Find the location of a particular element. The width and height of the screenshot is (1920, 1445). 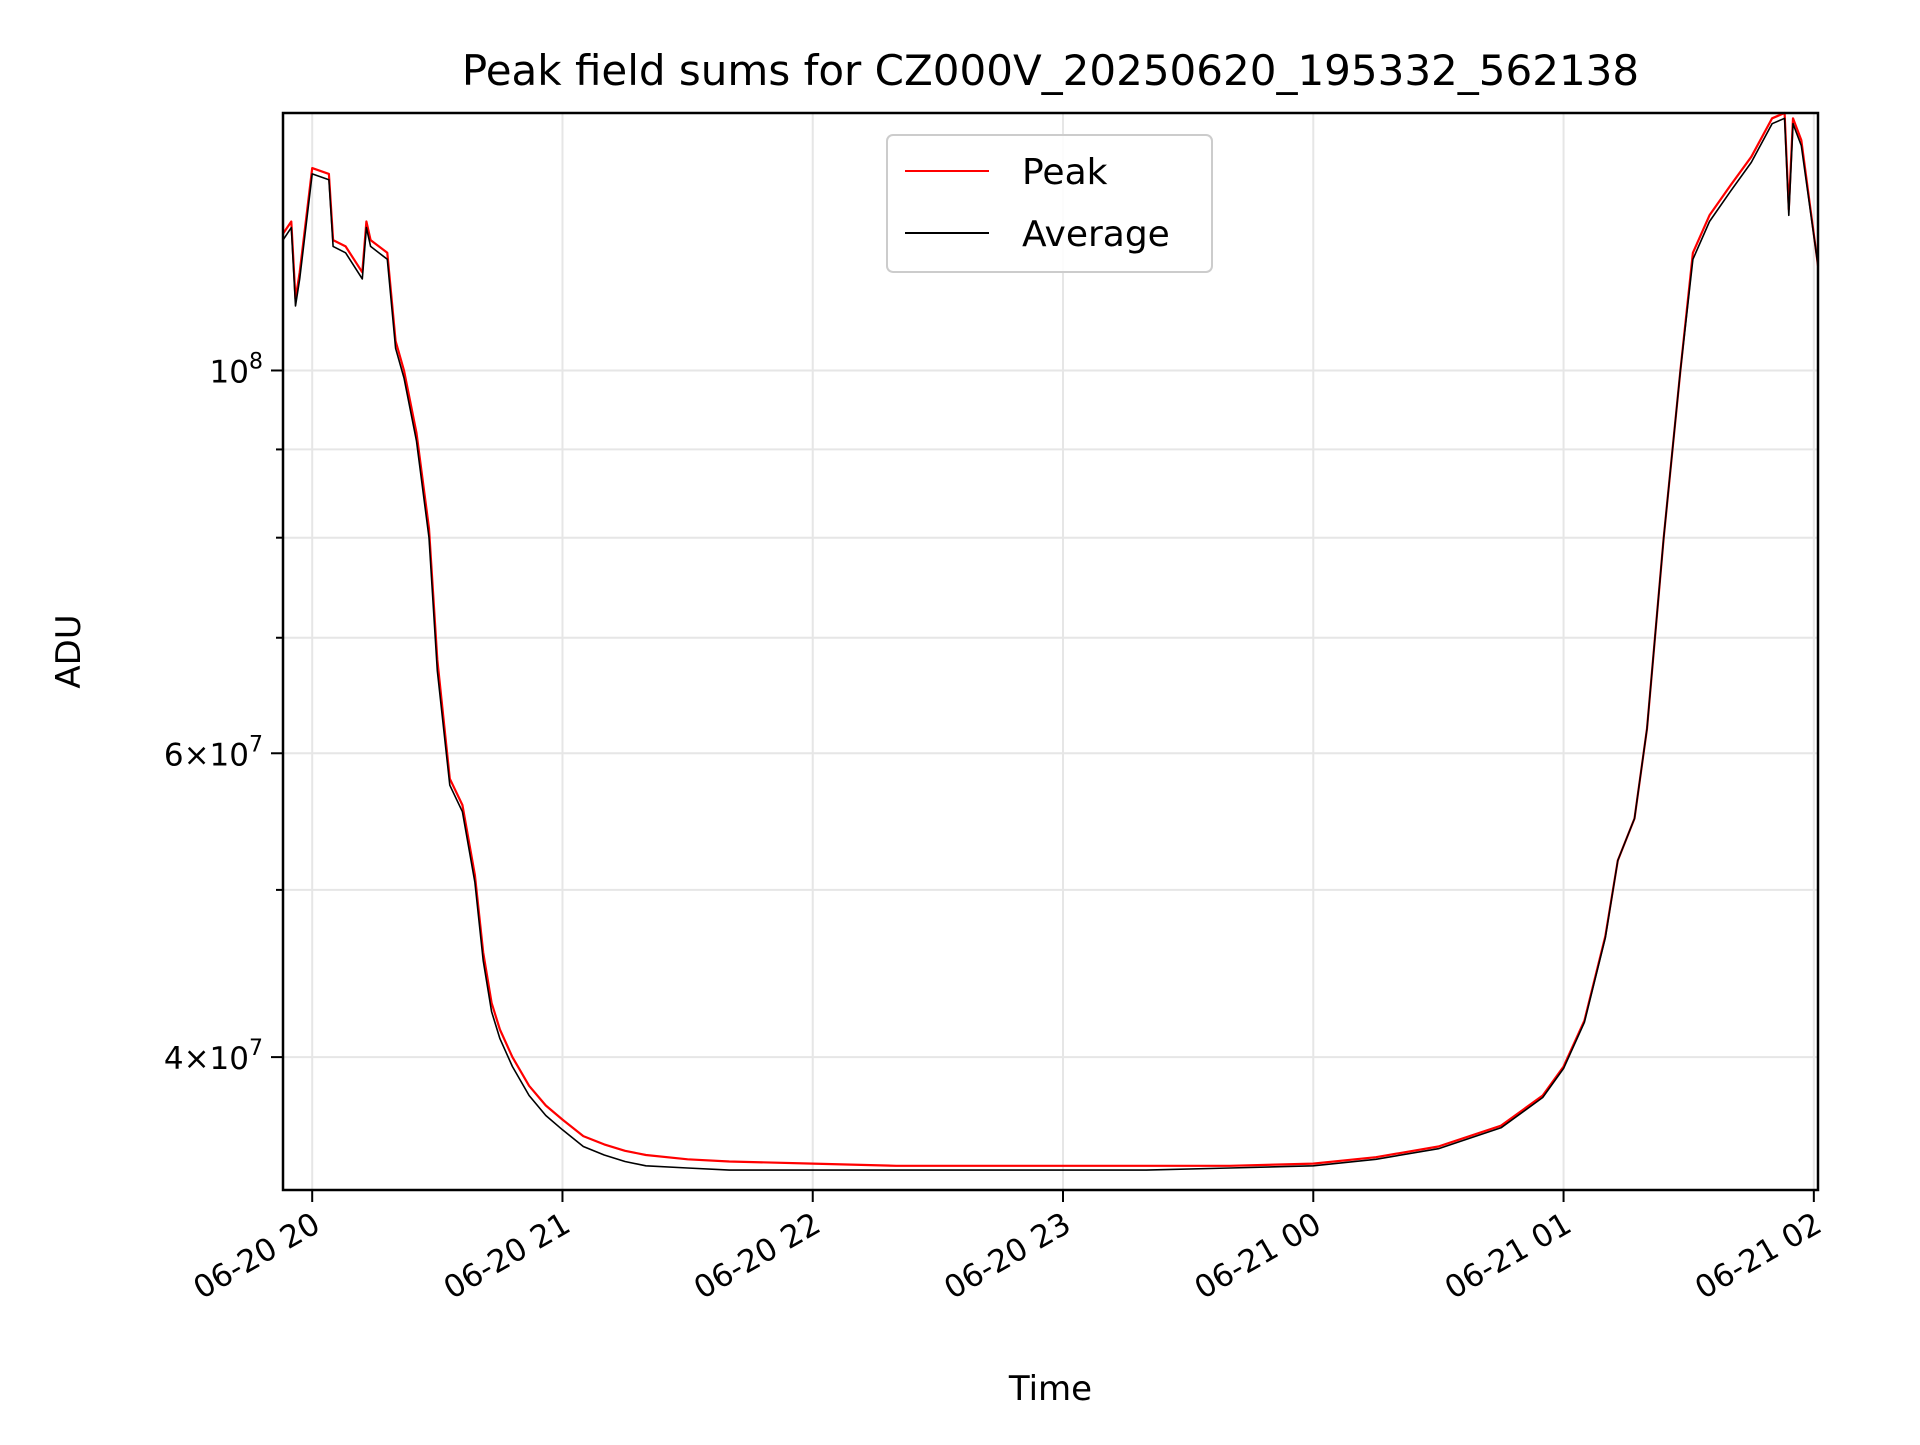

legend: Peak Average is located at coordinates (1049, 203).